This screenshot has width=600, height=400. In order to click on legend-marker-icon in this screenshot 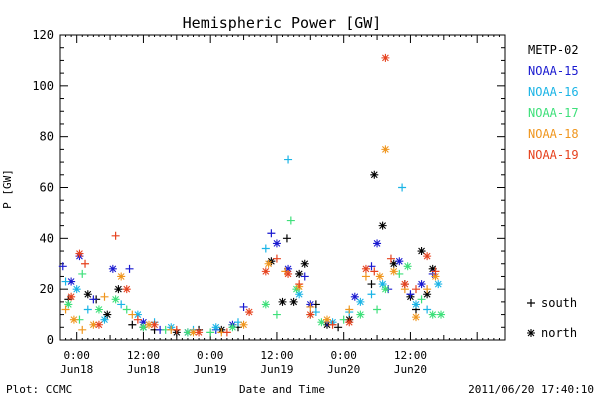, I will do `click(531, 303)`.